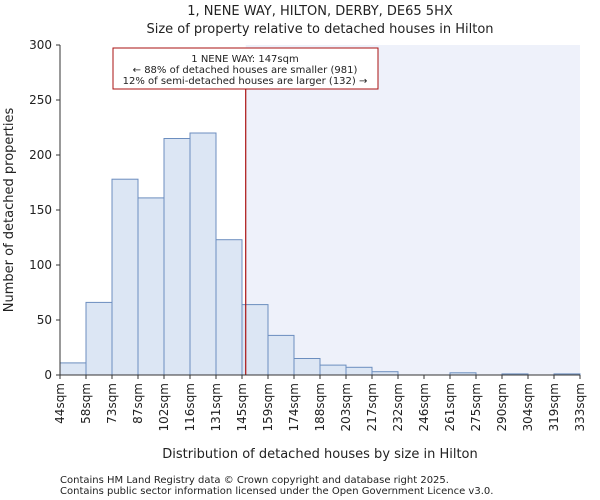  Describe the element at coordinates (48, 375) in the screenshot. I see `y-tick-label: 0` at that location.